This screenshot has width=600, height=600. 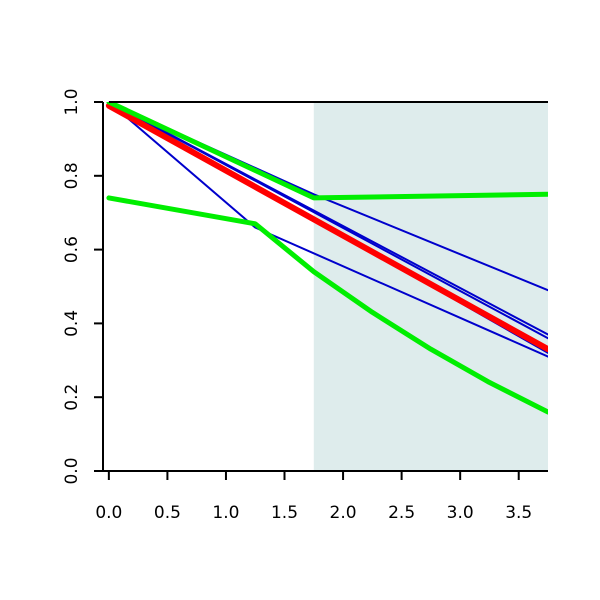 I want to click on x-tick-label: 1.0, so click(x=225, y=513).